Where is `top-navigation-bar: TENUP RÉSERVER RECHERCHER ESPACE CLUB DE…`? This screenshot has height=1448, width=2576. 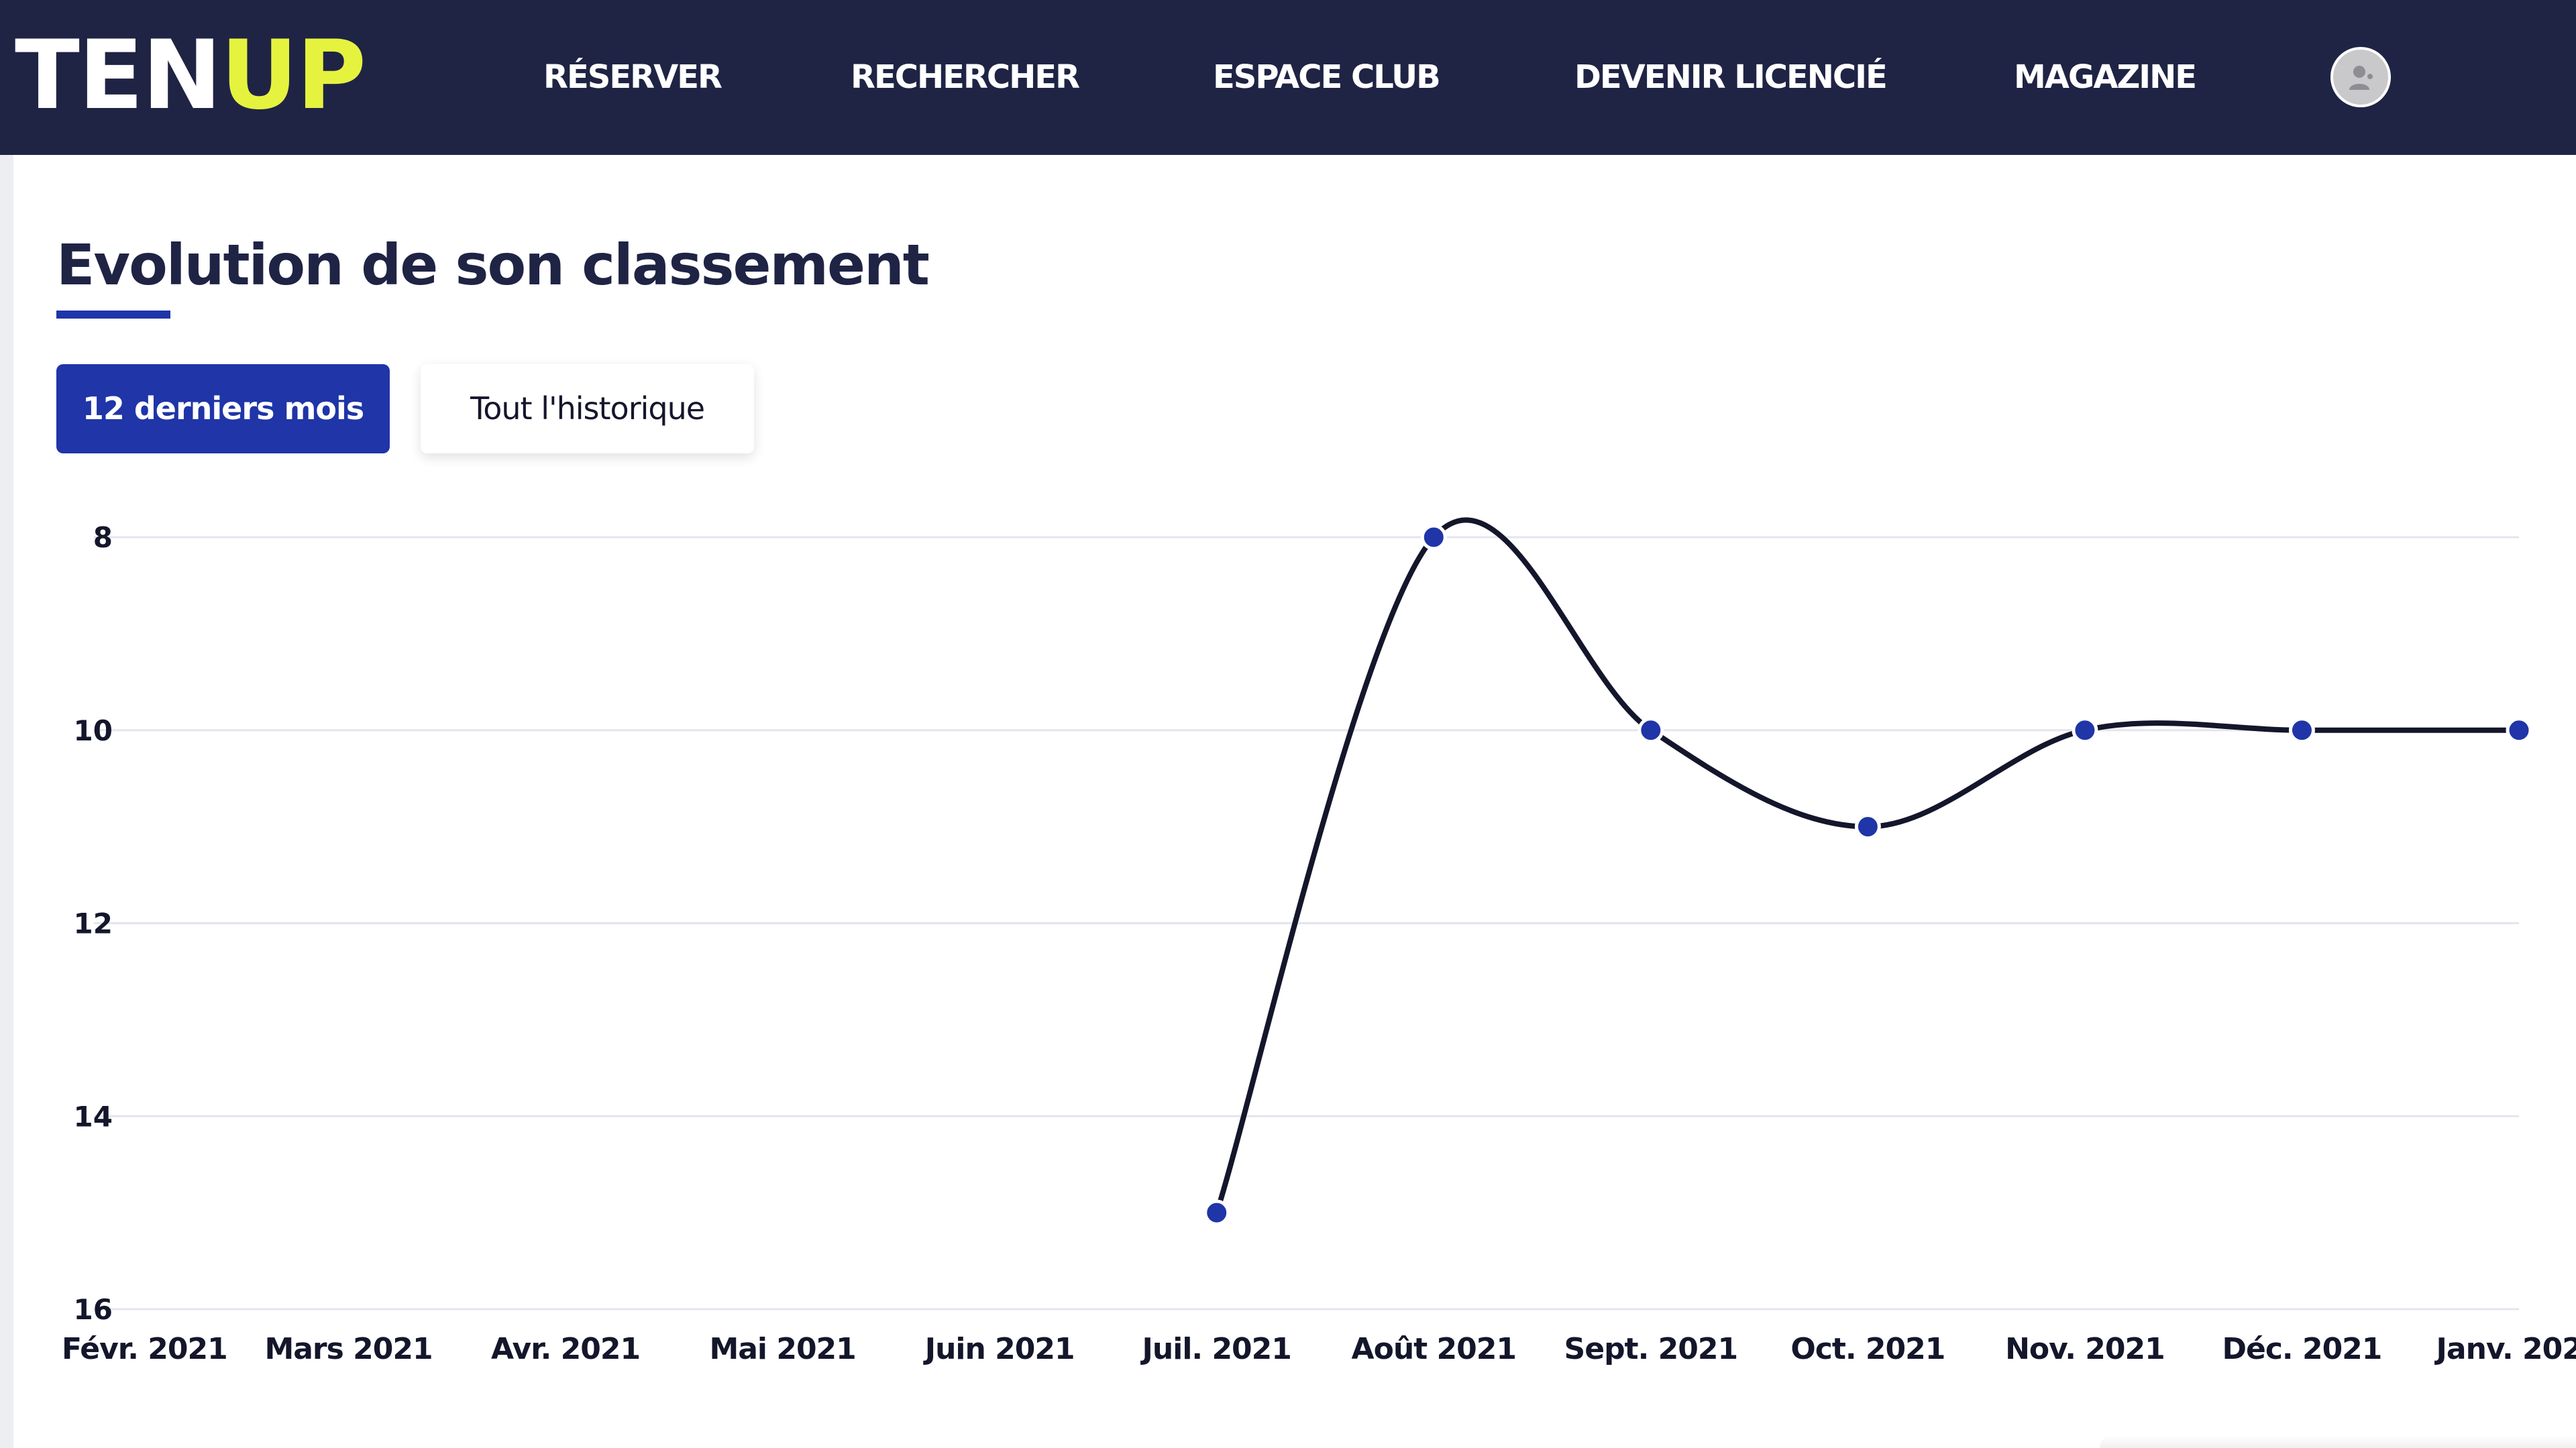 top-navigation-bar: TENUP RÉSERVER RECHERCHER ESPACE CLUB DE… is located at coordinates (1288, 77).